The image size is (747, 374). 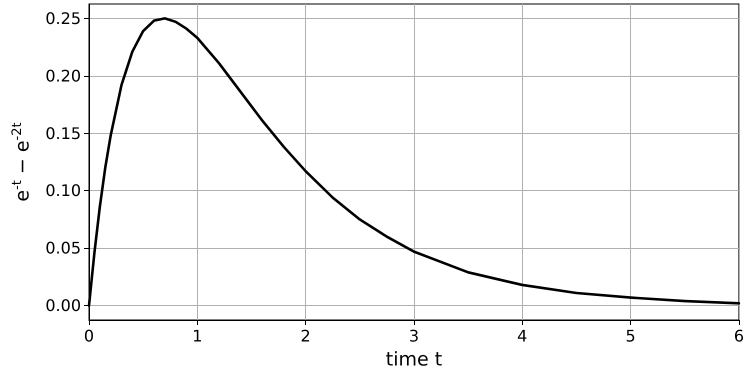 What do you see at coordinates (414, 336) in the screenshot?
I see `x-tick-label: 3` at bounding box center [414, 336].